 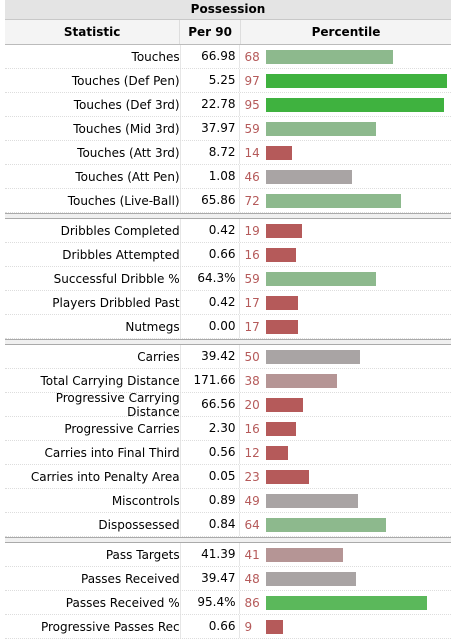 I want to click on stat-label: Touches (Att 3rd), so click(x=128, y=152).